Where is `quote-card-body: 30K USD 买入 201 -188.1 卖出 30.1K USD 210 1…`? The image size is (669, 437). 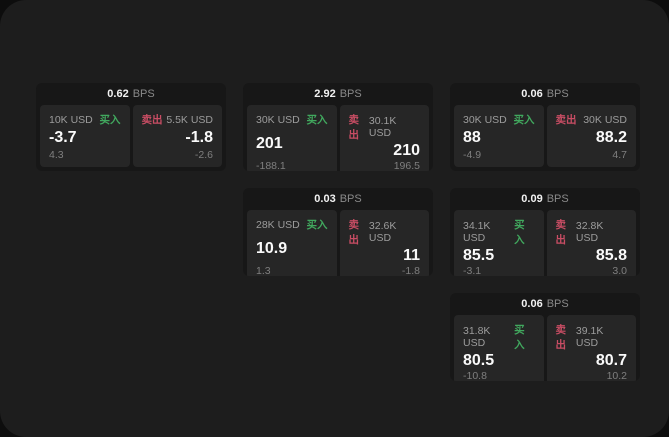
quote-card-body: 30K USD 买入 201 -188.1 卖出 30.1K USD 210 1… is located at coordinates (338, 138).